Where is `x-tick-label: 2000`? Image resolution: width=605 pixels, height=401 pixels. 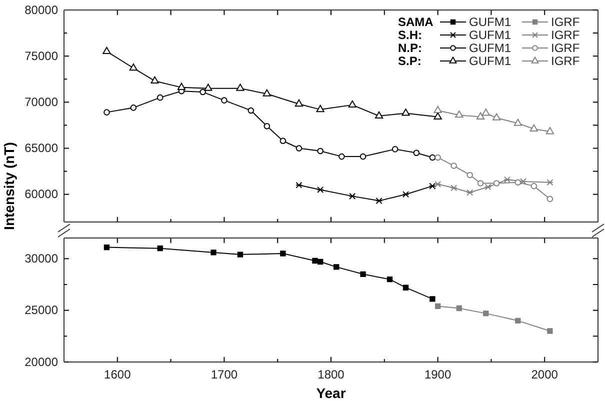 x-tick-label: 2000 is located at coordinates (544, 375).